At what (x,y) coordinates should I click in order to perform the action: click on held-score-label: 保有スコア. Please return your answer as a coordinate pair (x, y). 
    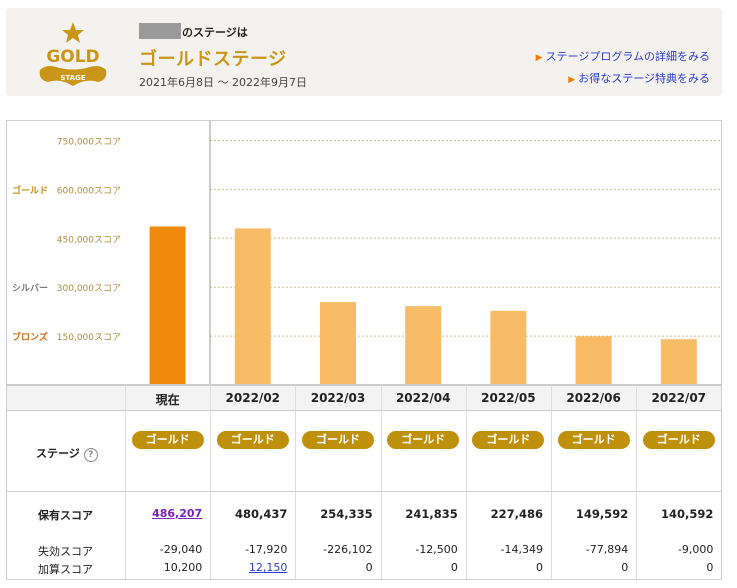
    Looking at the image, I should click on (65, 515).